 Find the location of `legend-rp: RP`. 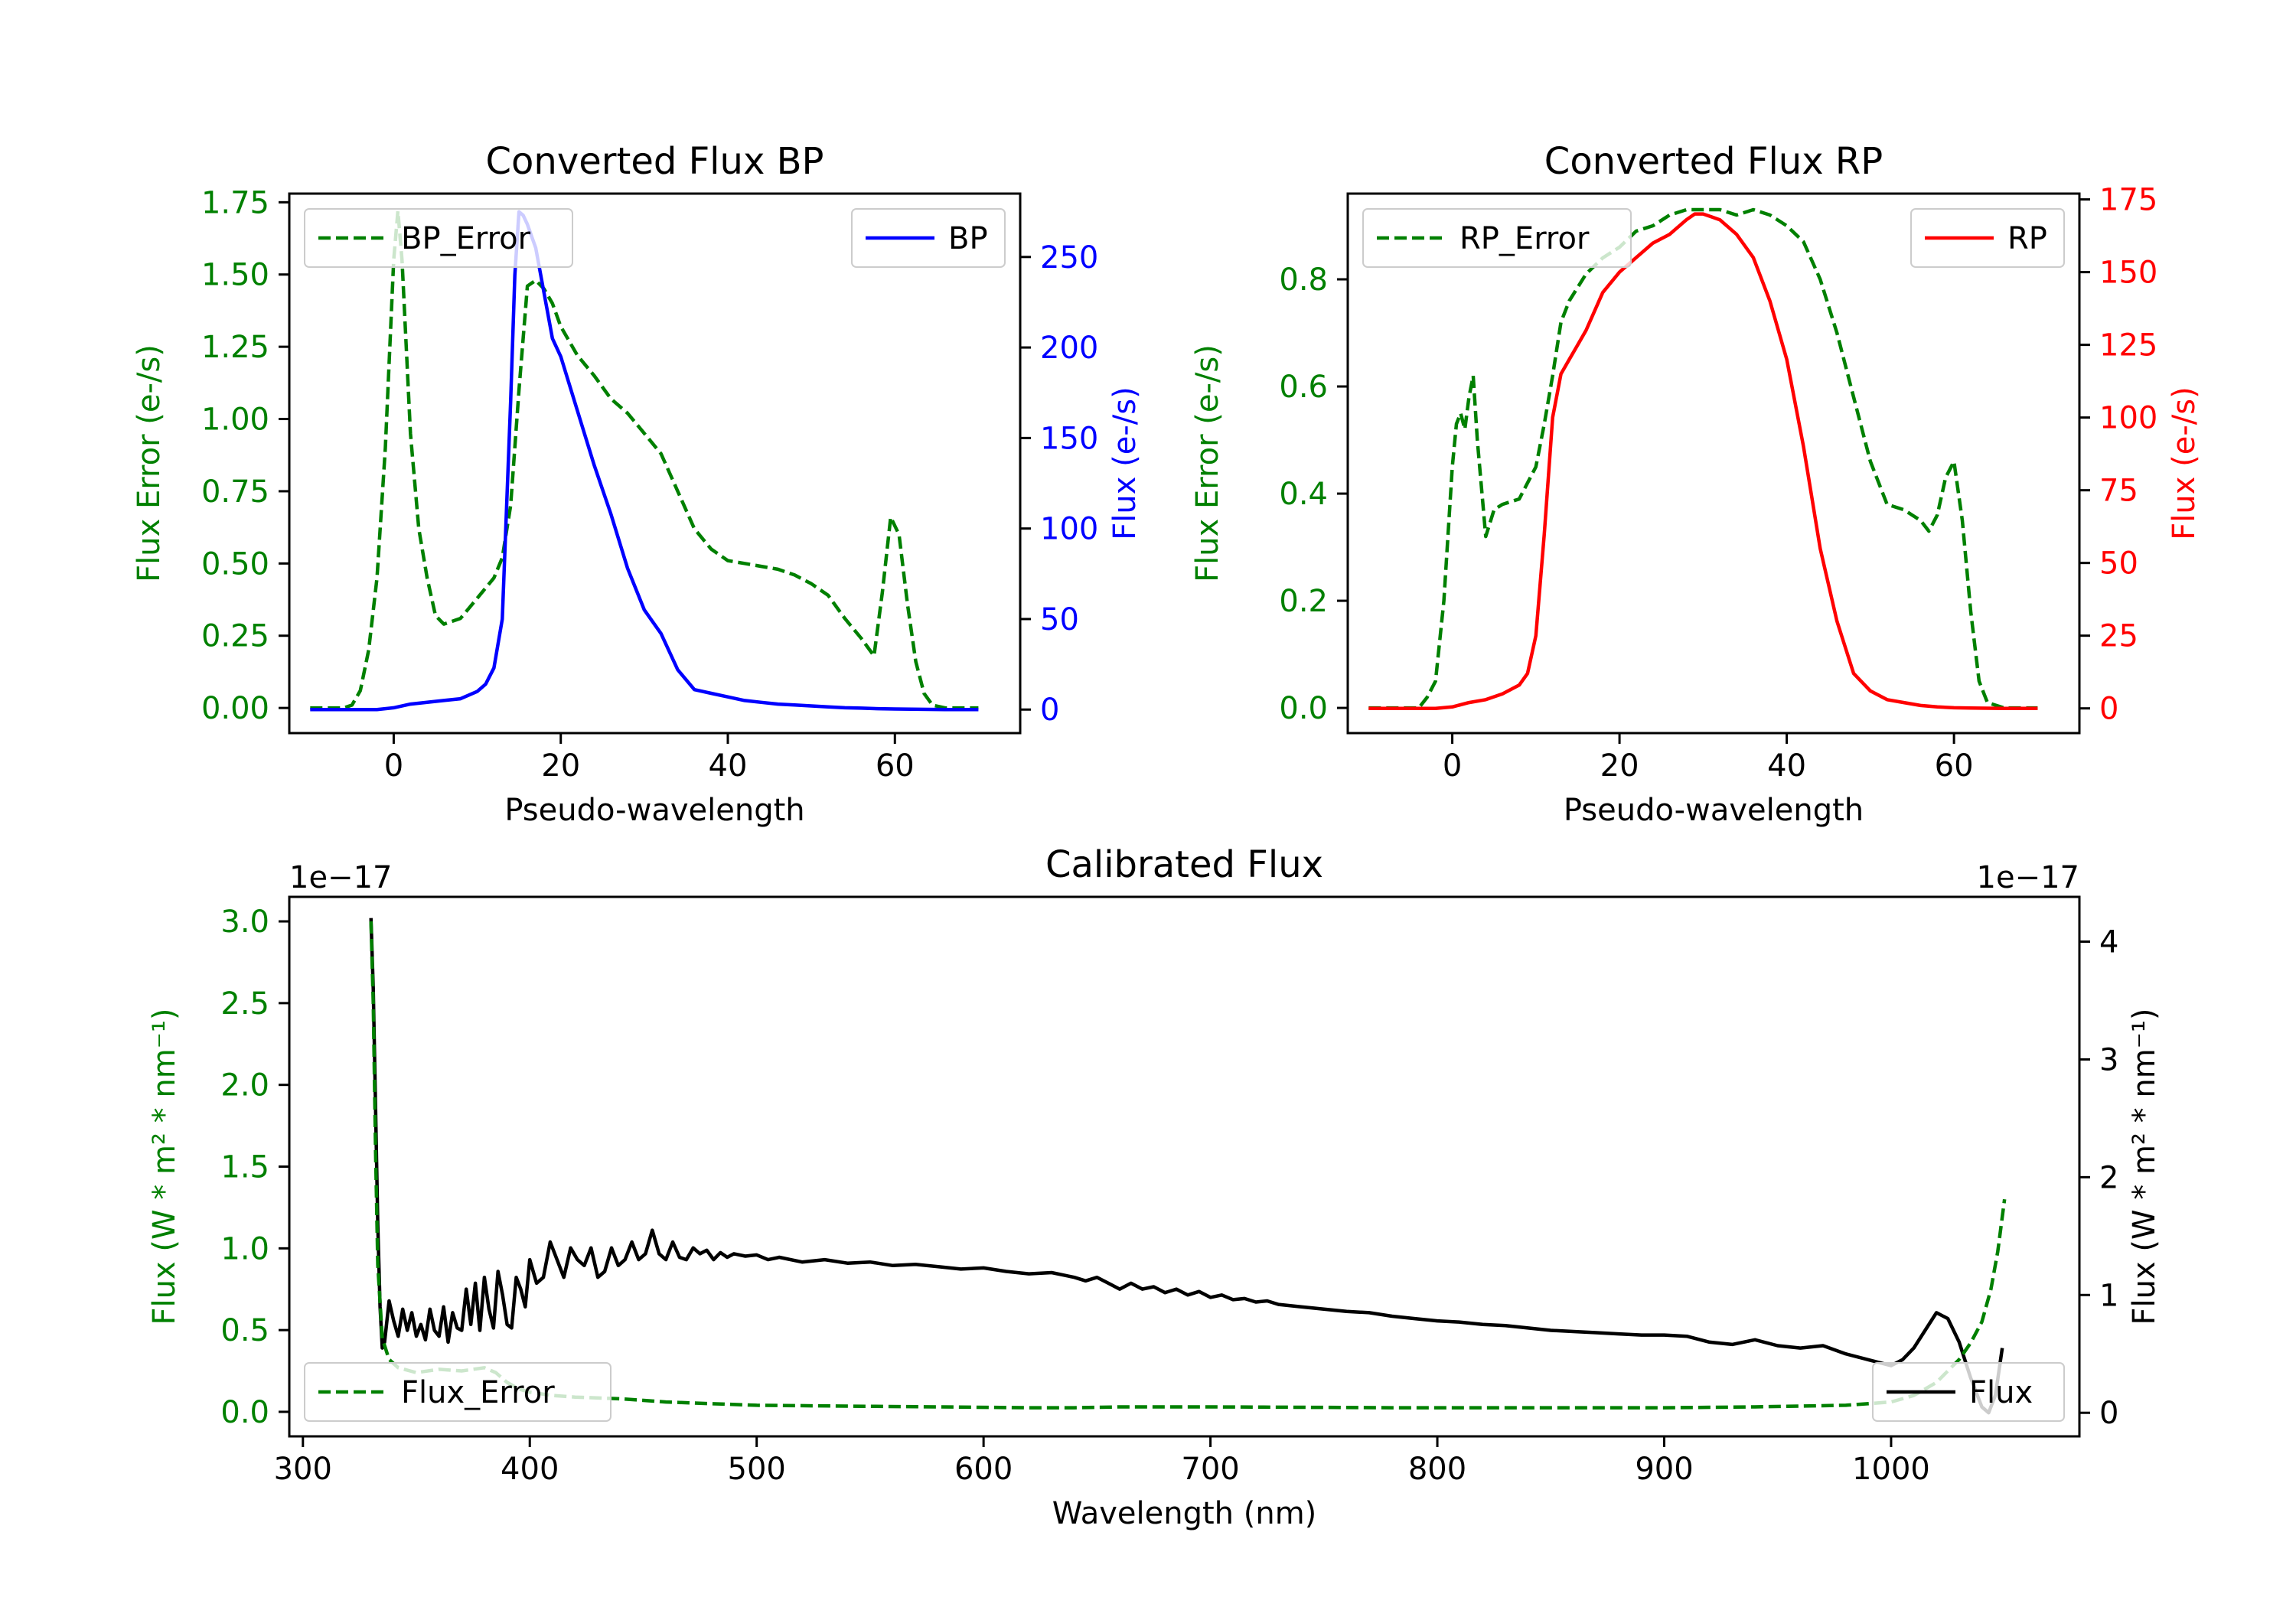

legend-rp: RP is located at coordinates (1987, 238).